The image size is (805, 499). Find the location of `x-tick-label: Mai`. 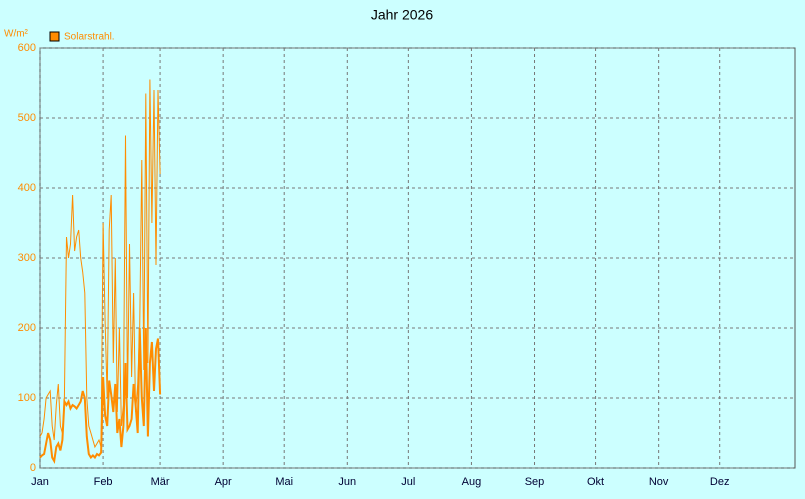

x-tick-label: Mai is located at coordinates (284, 482).